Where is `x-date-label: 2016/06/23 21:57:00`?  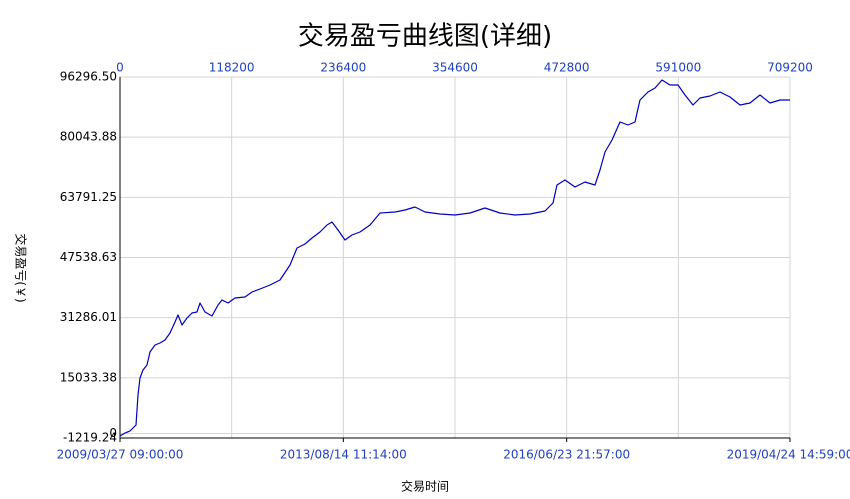 x-date-label: 2016/06/23 21:57:00 is located at coordinates (566, 455).